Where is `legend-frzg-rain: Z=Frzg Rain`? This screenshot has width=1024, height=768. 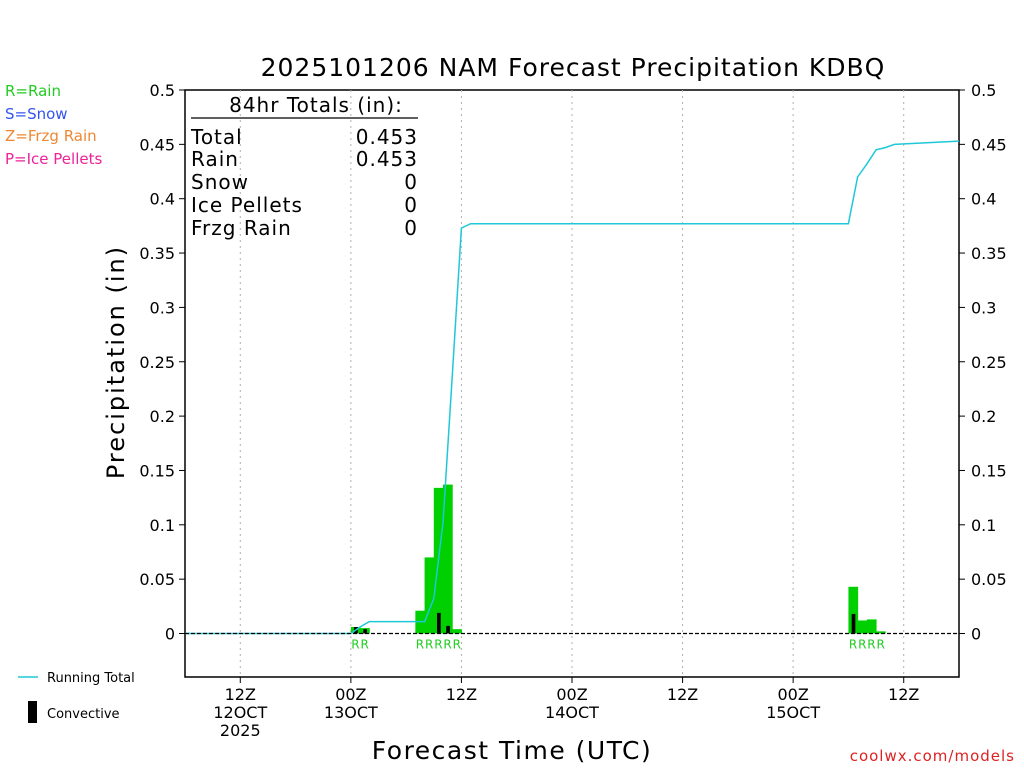
legend-frzg-rain: Z=Frzg Rain is located at coordinates (51, 136).